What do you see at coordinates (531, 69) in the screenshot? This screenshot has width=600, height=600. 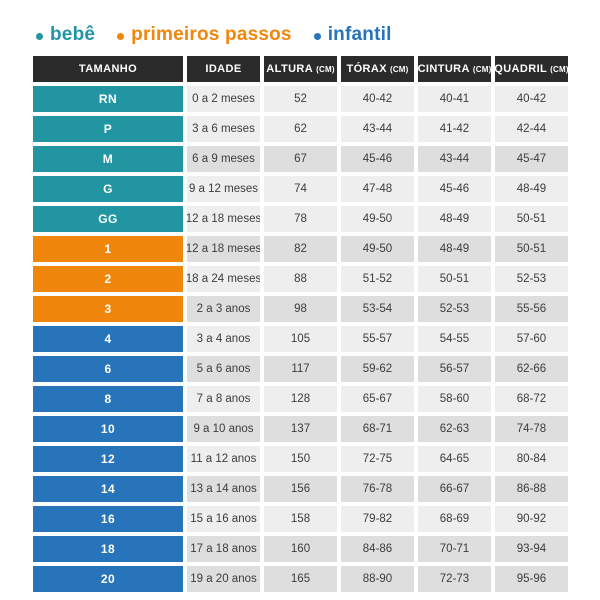 I see `column-header-5: QUADRIL (CM)` at bounding box center [531, 69].